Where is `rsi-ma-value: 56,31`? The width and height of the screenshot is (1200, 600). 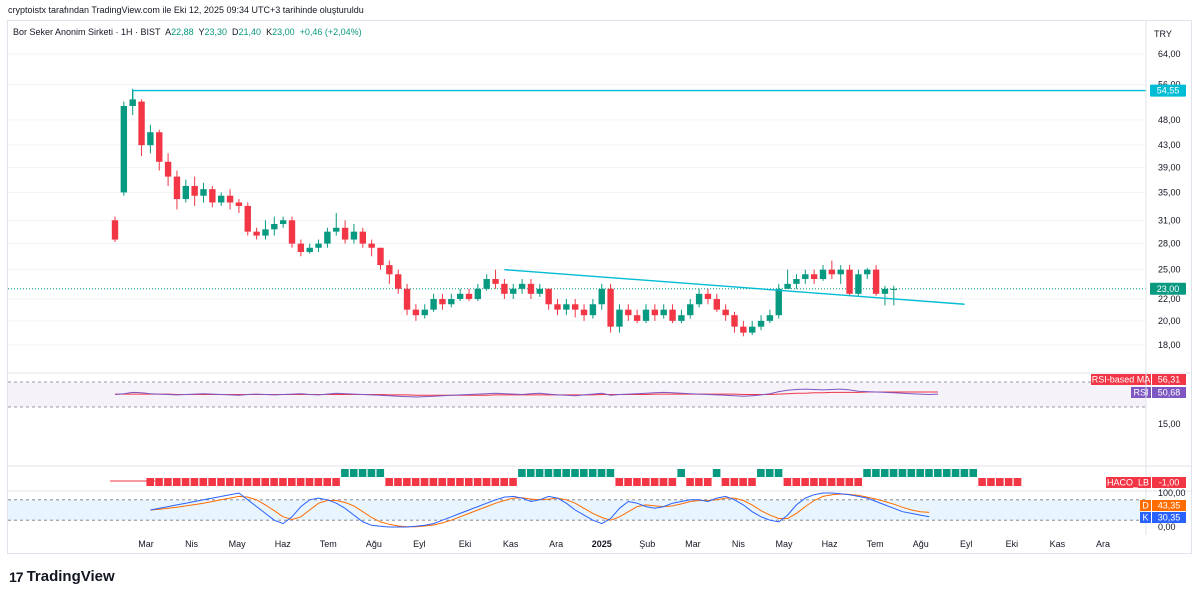 rsi-ma-value: 56,31 is located at coordinates (1169, 380).